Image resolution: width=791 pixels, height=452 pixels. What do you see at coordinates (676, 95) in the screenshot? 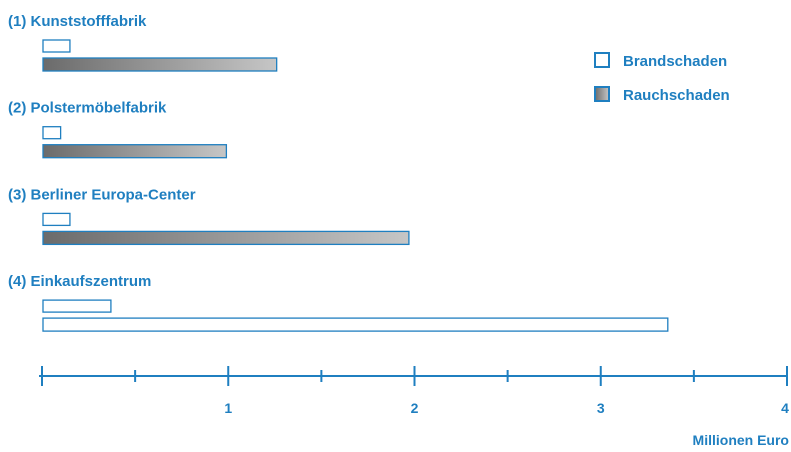
I see `legend-label: Rauchschaden` at bounding box center [676, 95].